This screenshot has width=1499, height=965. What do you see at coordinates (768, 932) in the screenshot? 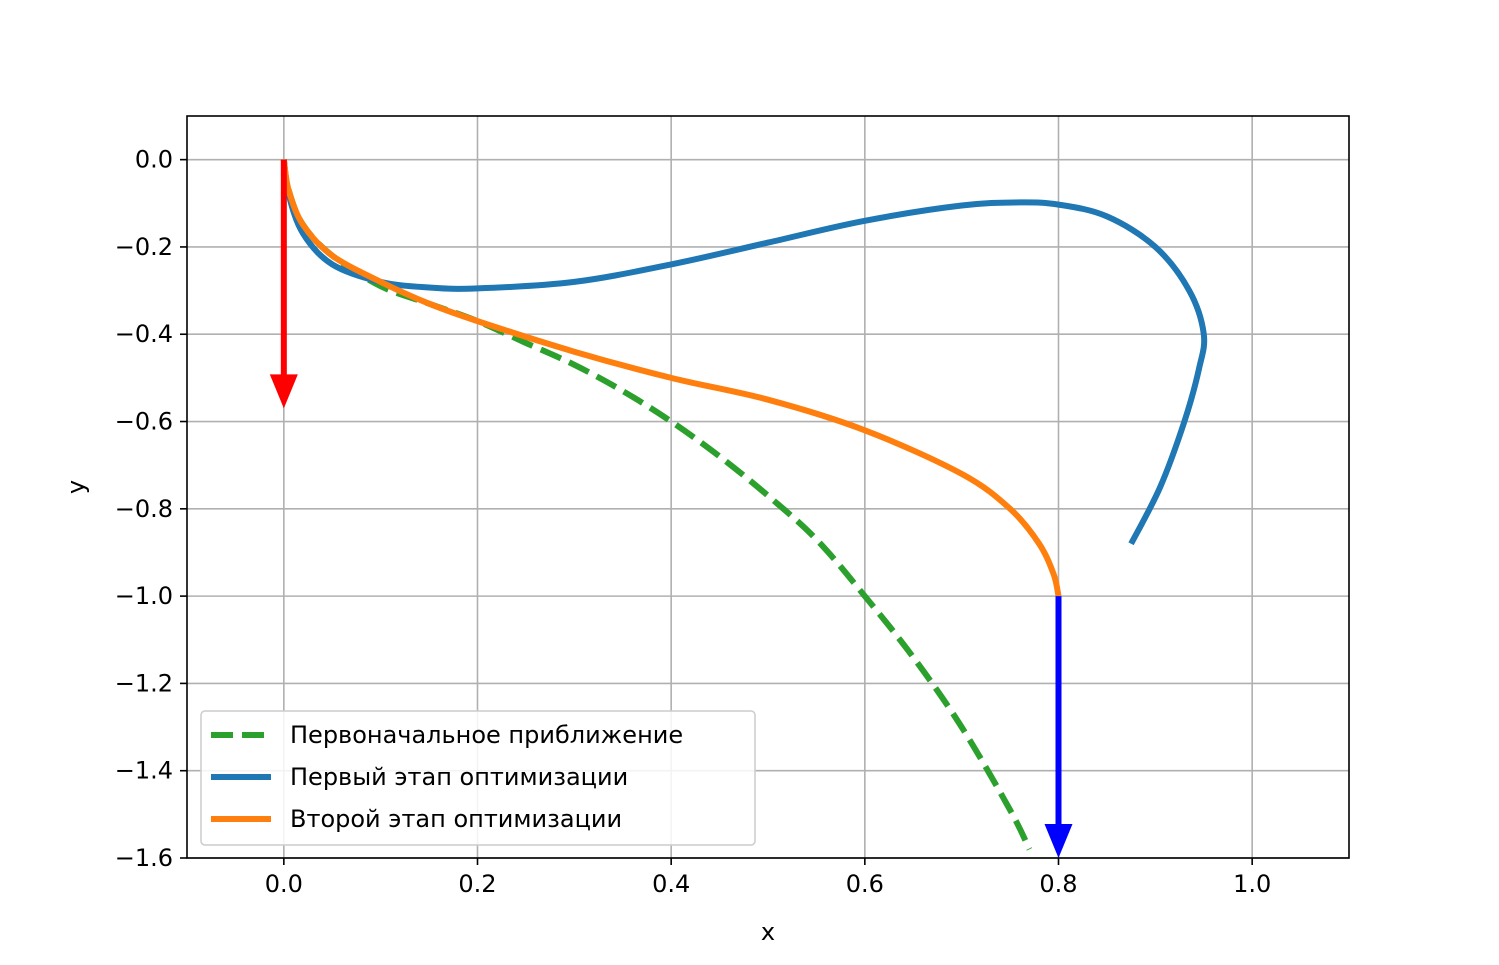
I see `x-axis-label: x` at bounding box center [768, 932].